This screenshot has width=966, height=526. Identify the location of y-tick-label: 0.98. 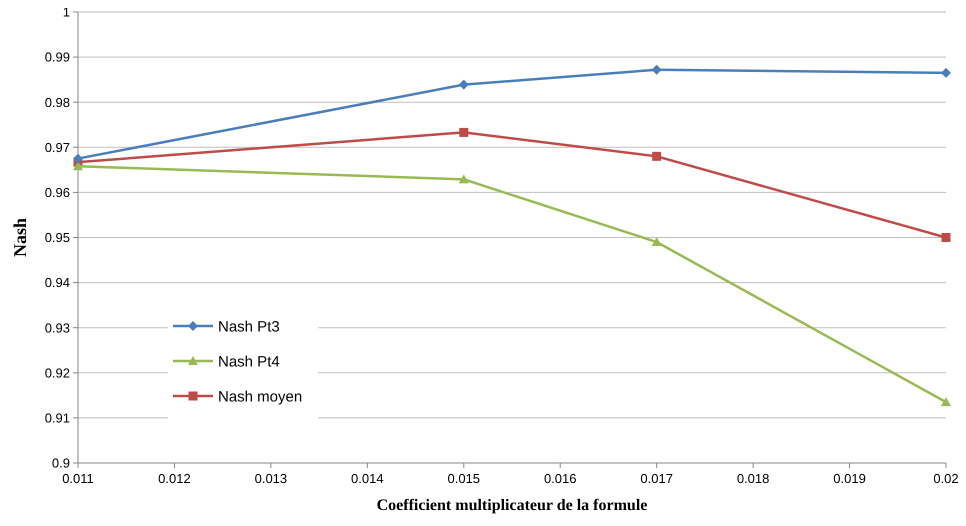
(57, 102).